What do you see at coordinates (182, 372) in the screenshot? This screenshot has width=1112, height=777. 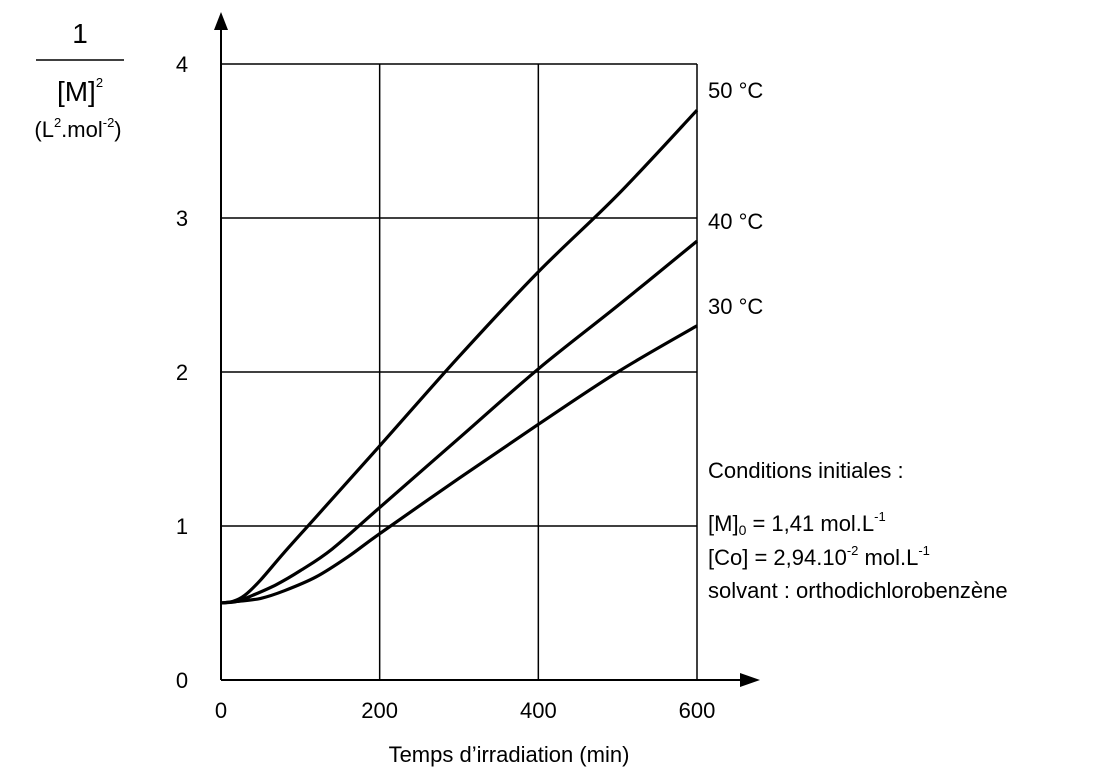 I see `y-tick-label: 2` at bounding box center [182, 372].